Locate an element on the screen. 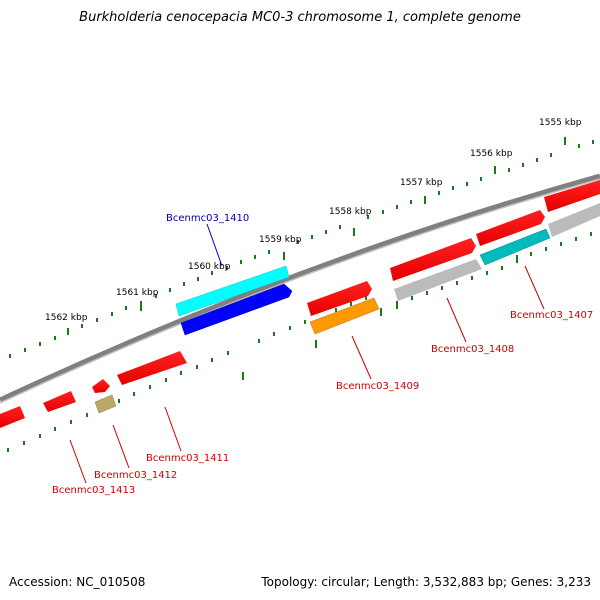 The image size is (600, 600). gene-label-1411: Bcenmc03_1411 is located at coordinates (187, 458).